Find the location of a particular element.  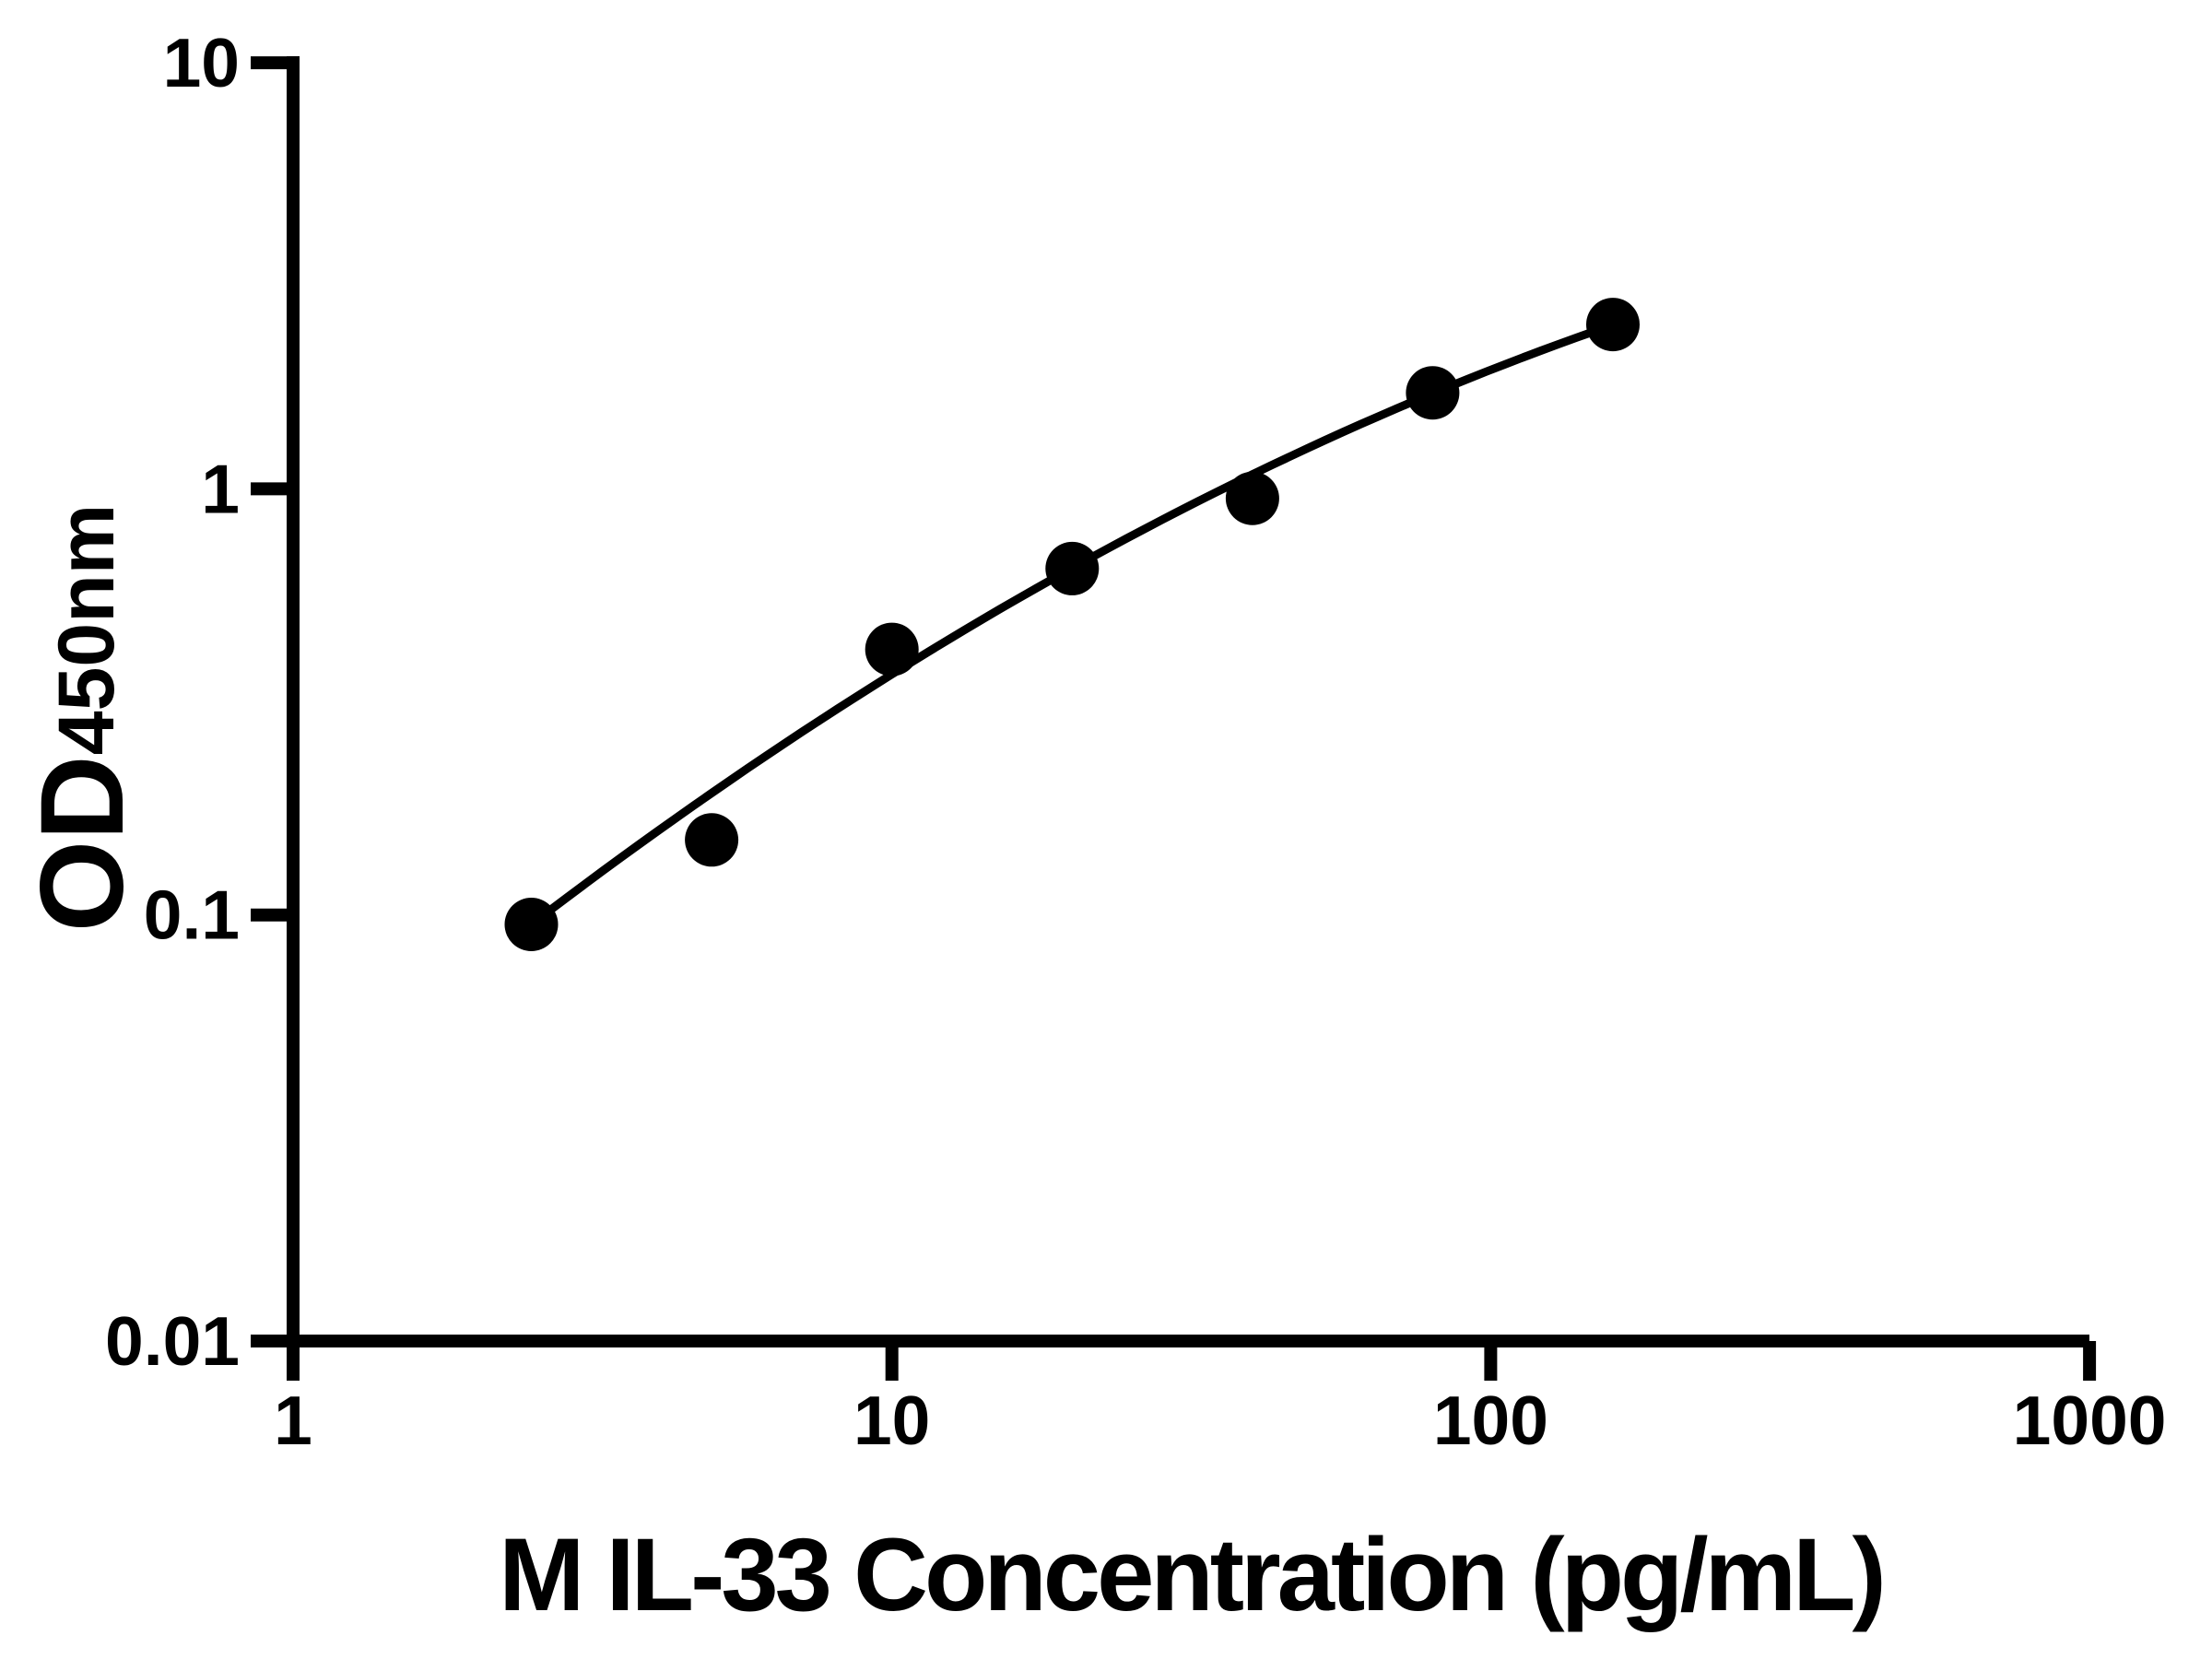

y-tick-label: 0.01 is located at coordinates (172, 1341).